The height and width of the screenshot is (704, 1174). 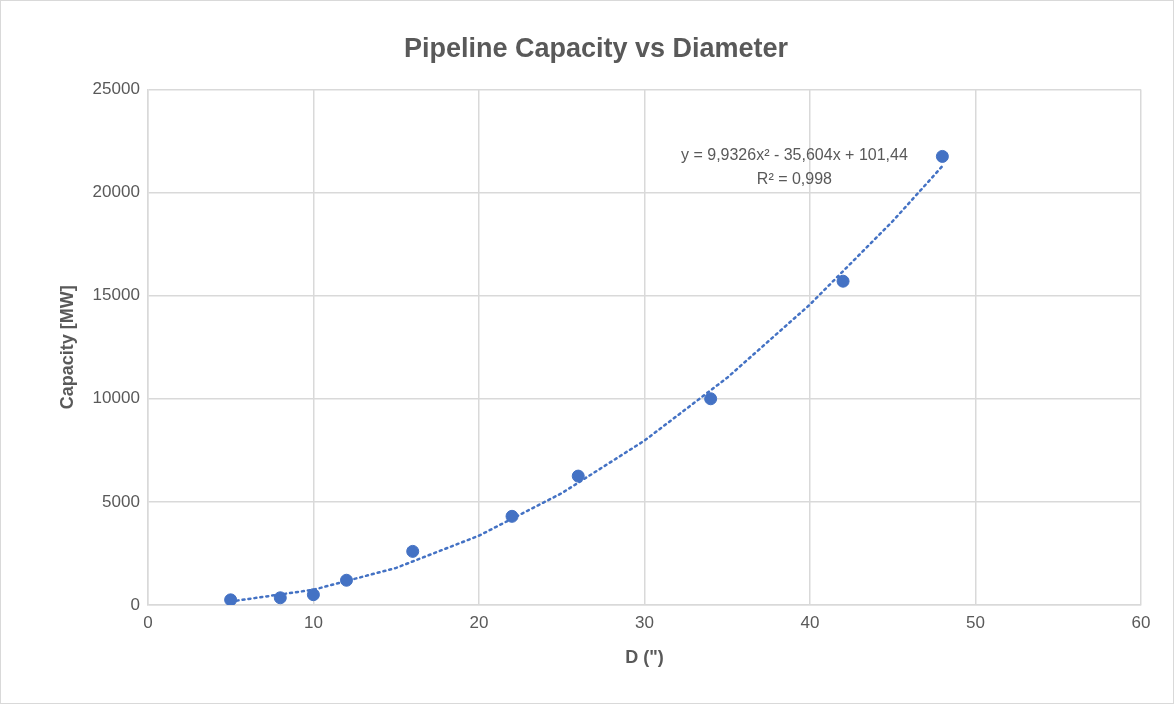 I want to click on annotation: y = 9,9326x² - 35,604x + 101,44, so click(x=794, y=154).